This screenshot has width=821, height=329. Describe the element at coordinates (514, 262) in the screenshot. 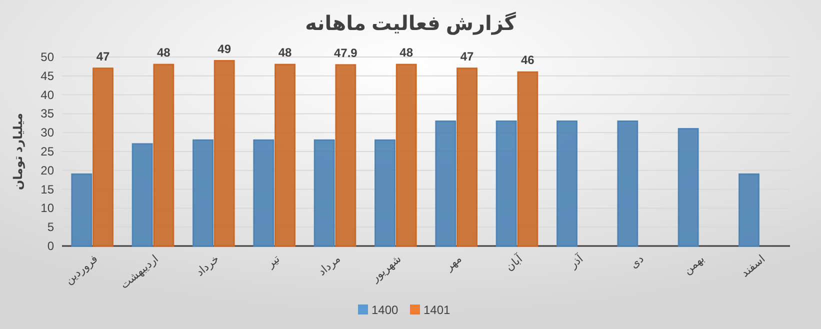

I see `x-tick-label: آبان` at that location.